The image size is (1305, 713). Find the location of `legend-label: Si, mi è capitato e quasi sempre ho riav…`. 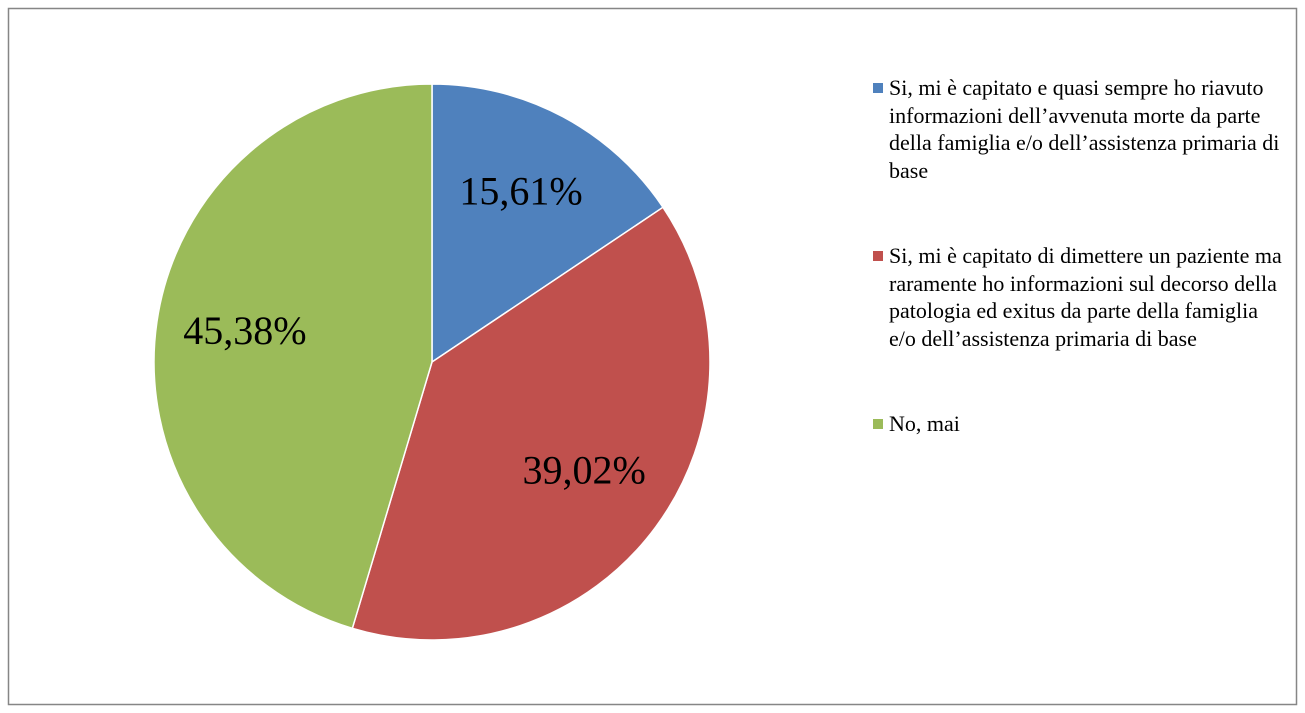

legend-label: Si, mi è capitato e quasi sempre ho riav… is located at coordinates (1084, 129).